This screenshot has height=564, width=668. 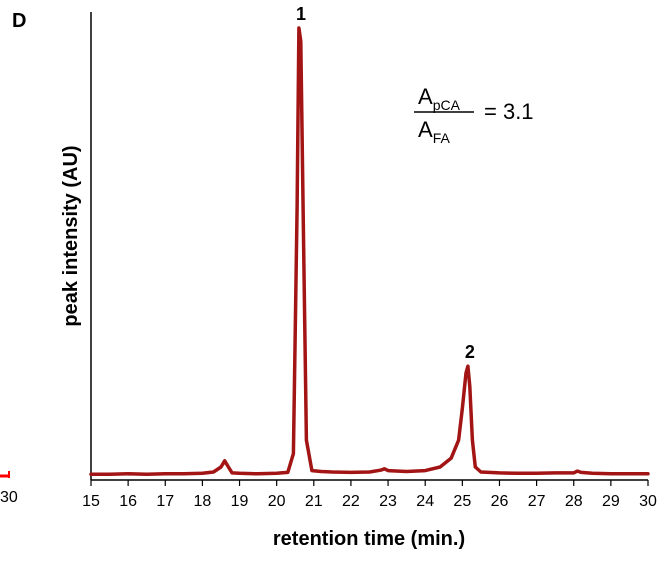 I want to click on peak-label-1: 1, so click(x=301, y=14).